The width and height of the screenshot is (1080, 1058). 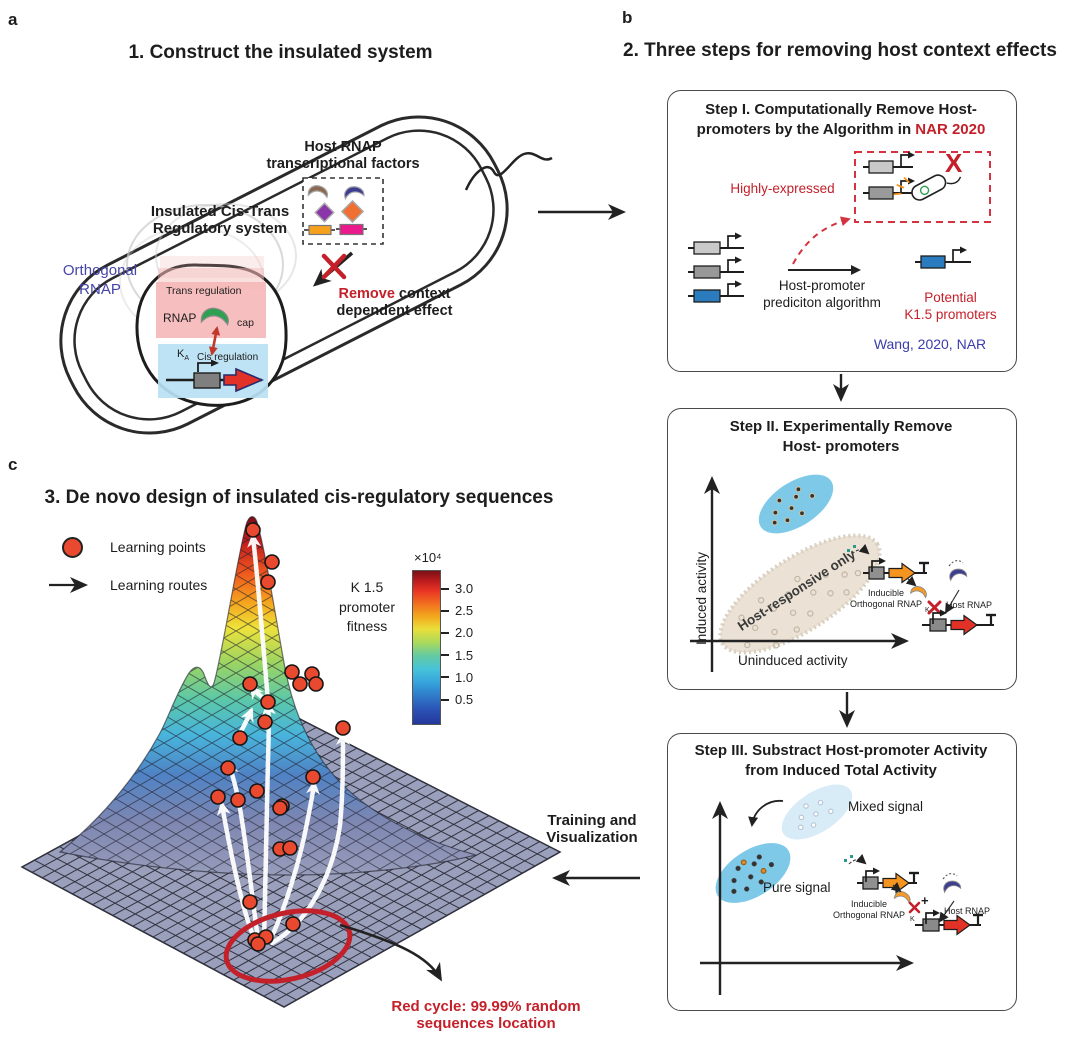 I want to click on panel-a-title: 1. Construct the insulated system, so click(x=280, y=52).